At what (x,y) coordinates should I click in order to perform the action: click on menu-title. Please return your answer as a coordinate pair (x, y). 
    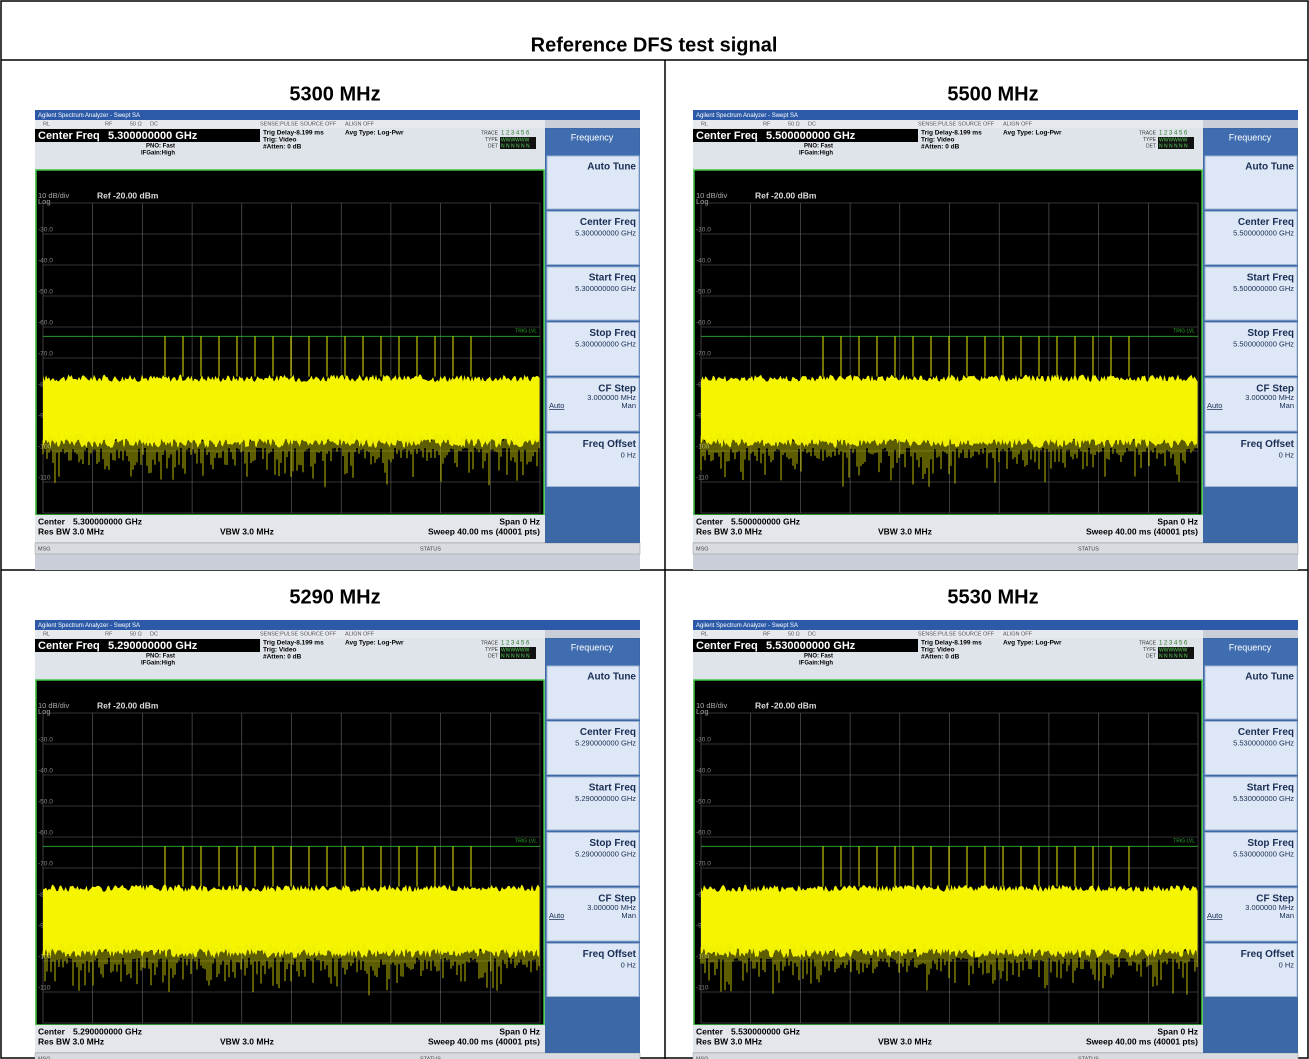
    Looking at the image, I should click on (592, 142).